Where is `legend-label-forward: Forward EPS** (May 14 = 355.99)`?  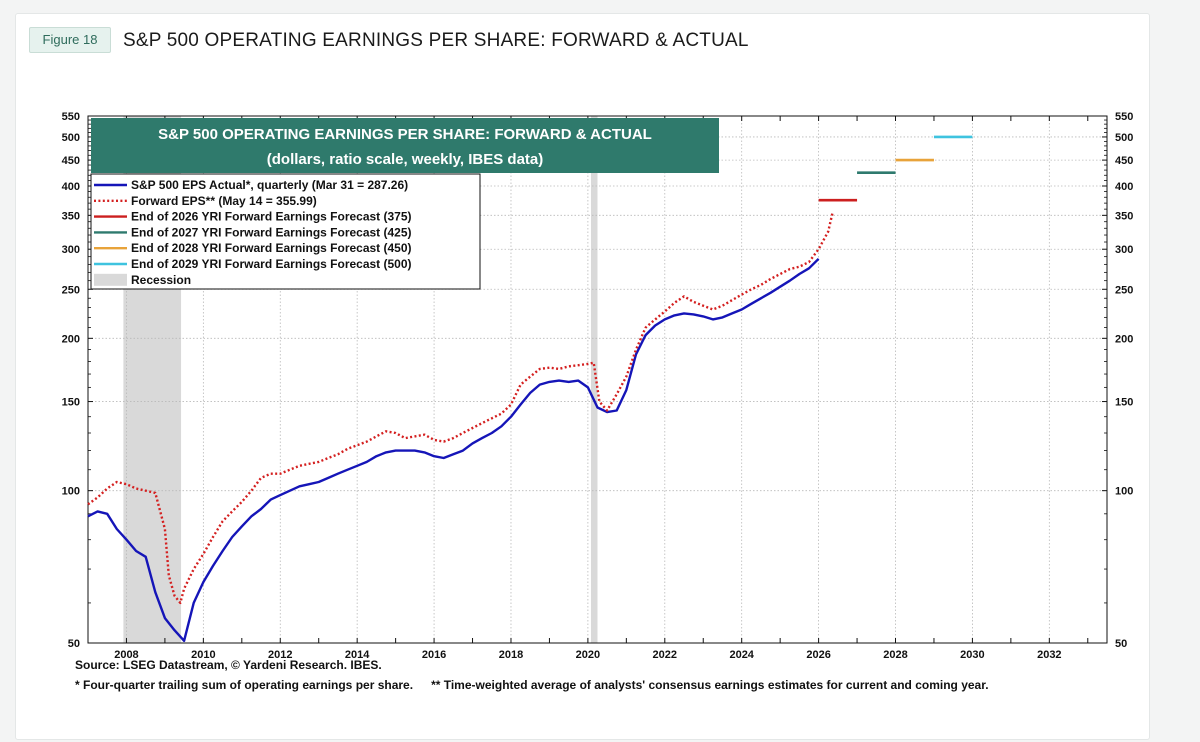 legend-label-forward: Forward EPS** (May 14 = 355.99) is located at coordinates (224, 201).